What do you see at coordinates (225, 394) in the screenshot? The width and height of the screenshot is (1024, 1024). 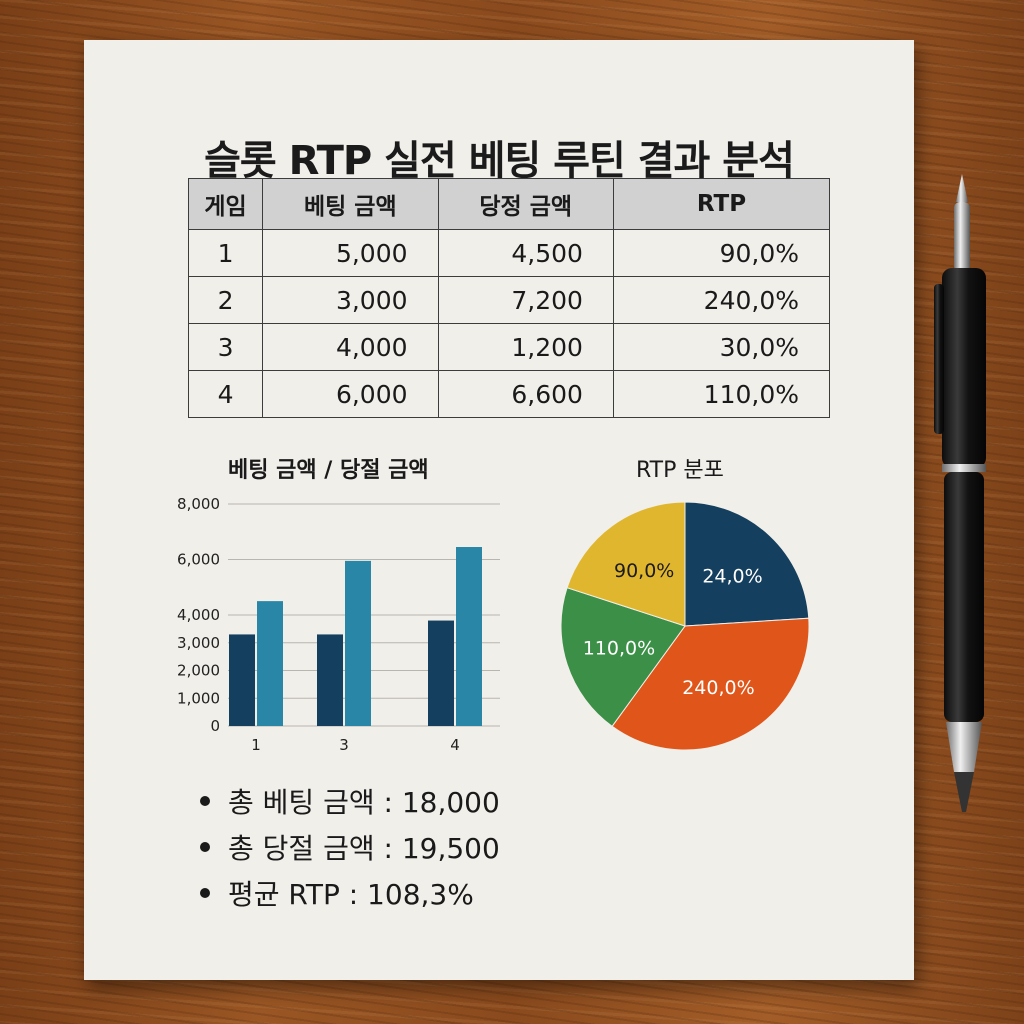 I see `cell-game: 4` at bounding box center [225, 394].